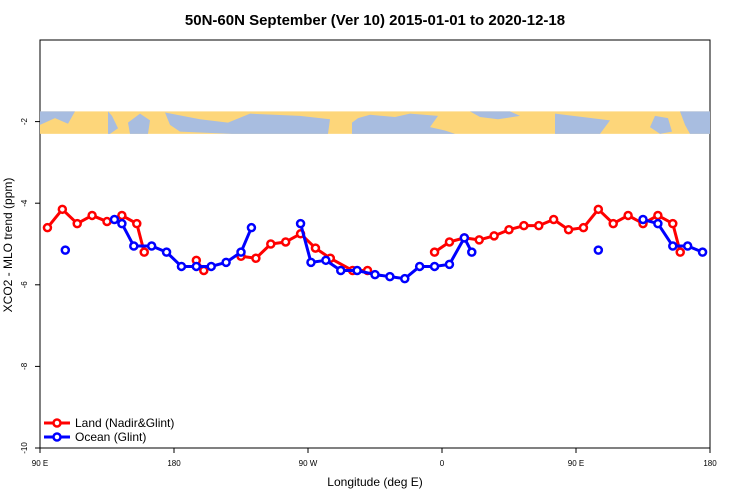 This screenshot has height=500, width=750. Describe the element at coordinates (374, 482) in the screenshot. I see `x-axis-label: Longitude (deg E)` at that location.